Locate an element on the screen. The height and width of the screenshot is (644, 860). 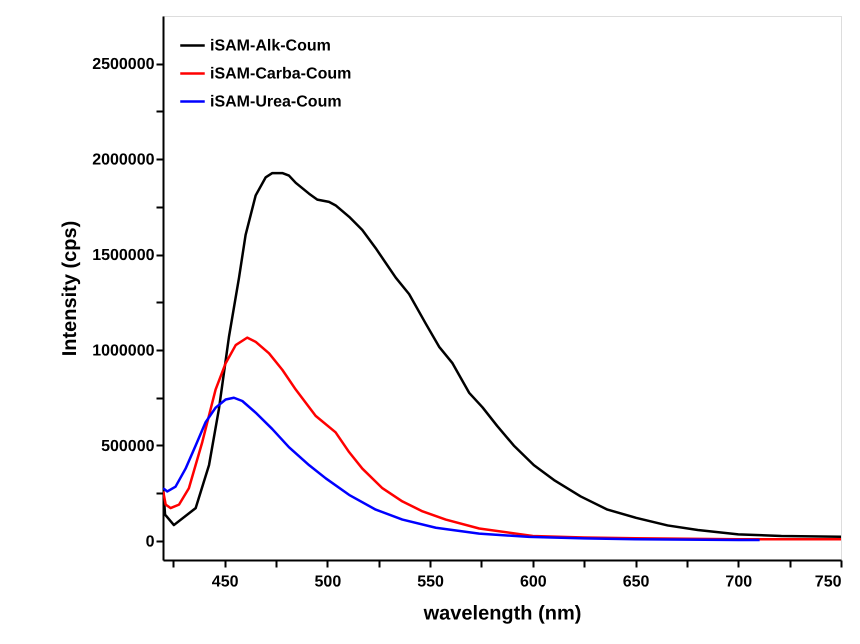
legend-label: iSAM-Carba-Coum is located at coordinates (281, 74).